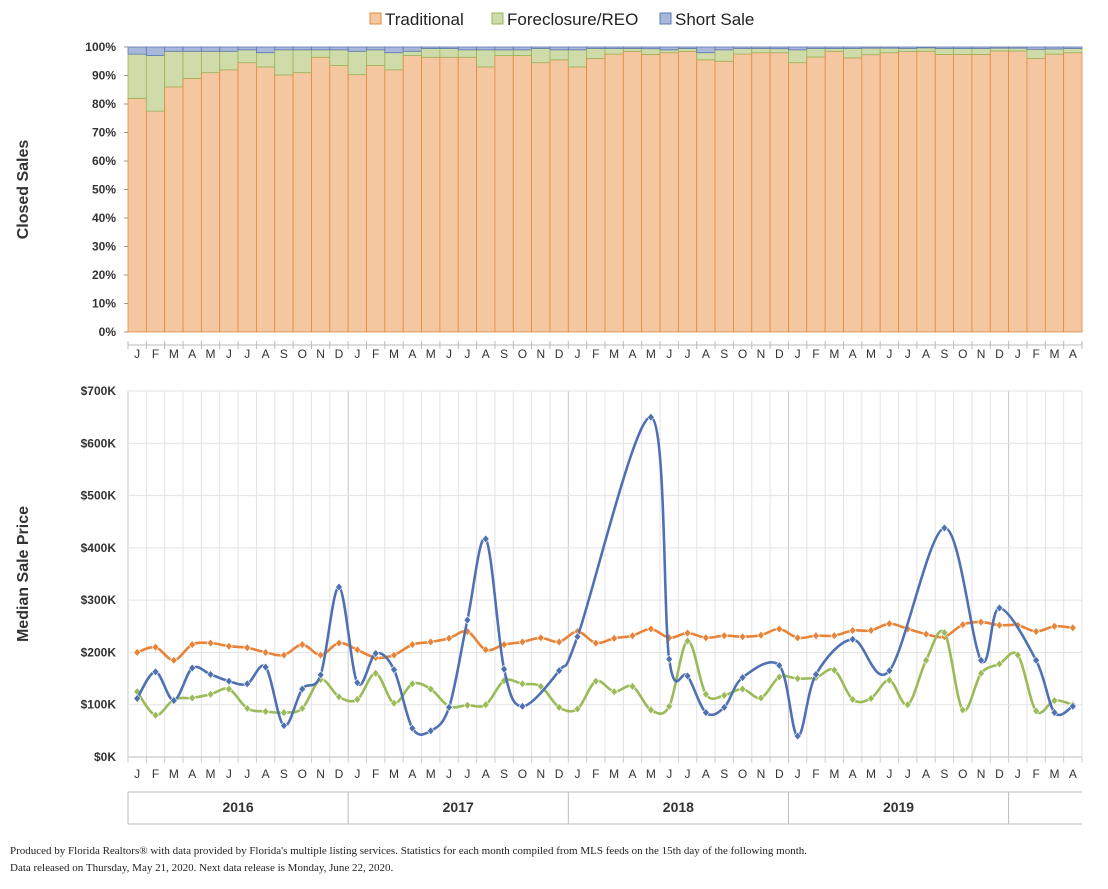 This screenshot has width=1108, height=889. I want to click on closed-sales-y-label: Closed Sales, so click(23, 190).